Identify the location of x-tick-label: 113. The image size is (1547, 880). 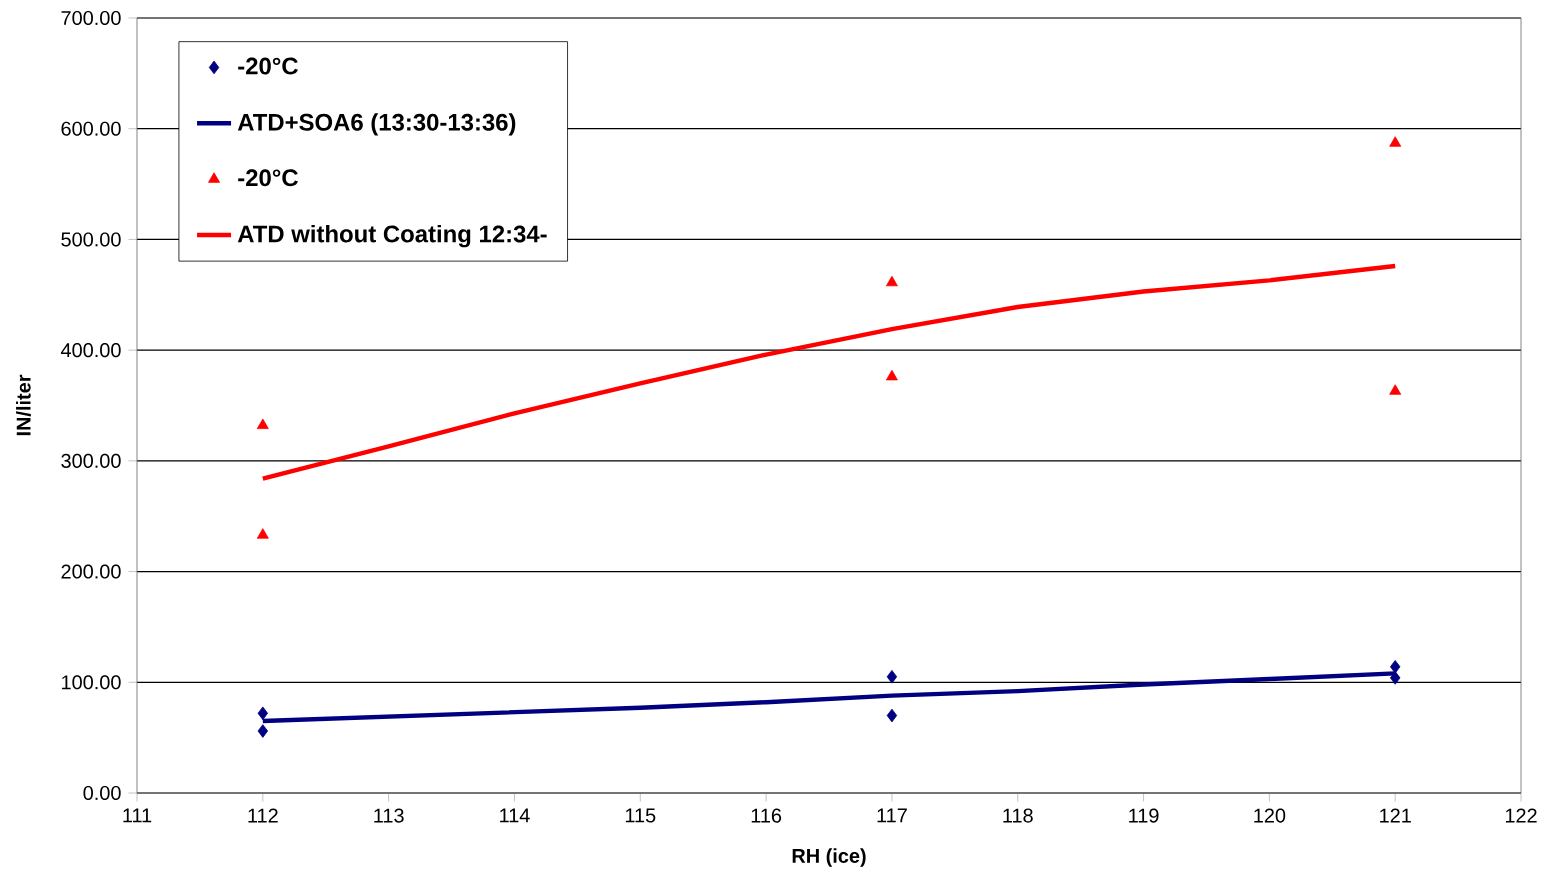
(389, 815).